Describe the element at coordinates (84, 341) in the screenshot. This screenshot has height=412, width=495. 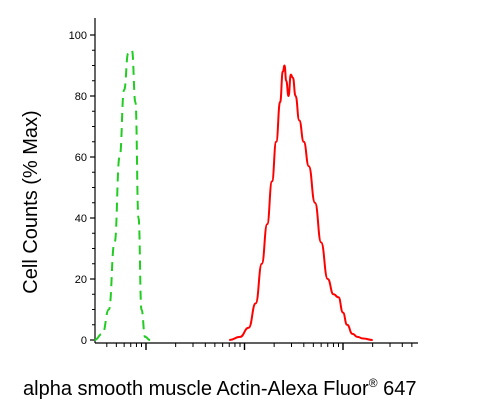
I see `y-tick-label: 0` at that location.